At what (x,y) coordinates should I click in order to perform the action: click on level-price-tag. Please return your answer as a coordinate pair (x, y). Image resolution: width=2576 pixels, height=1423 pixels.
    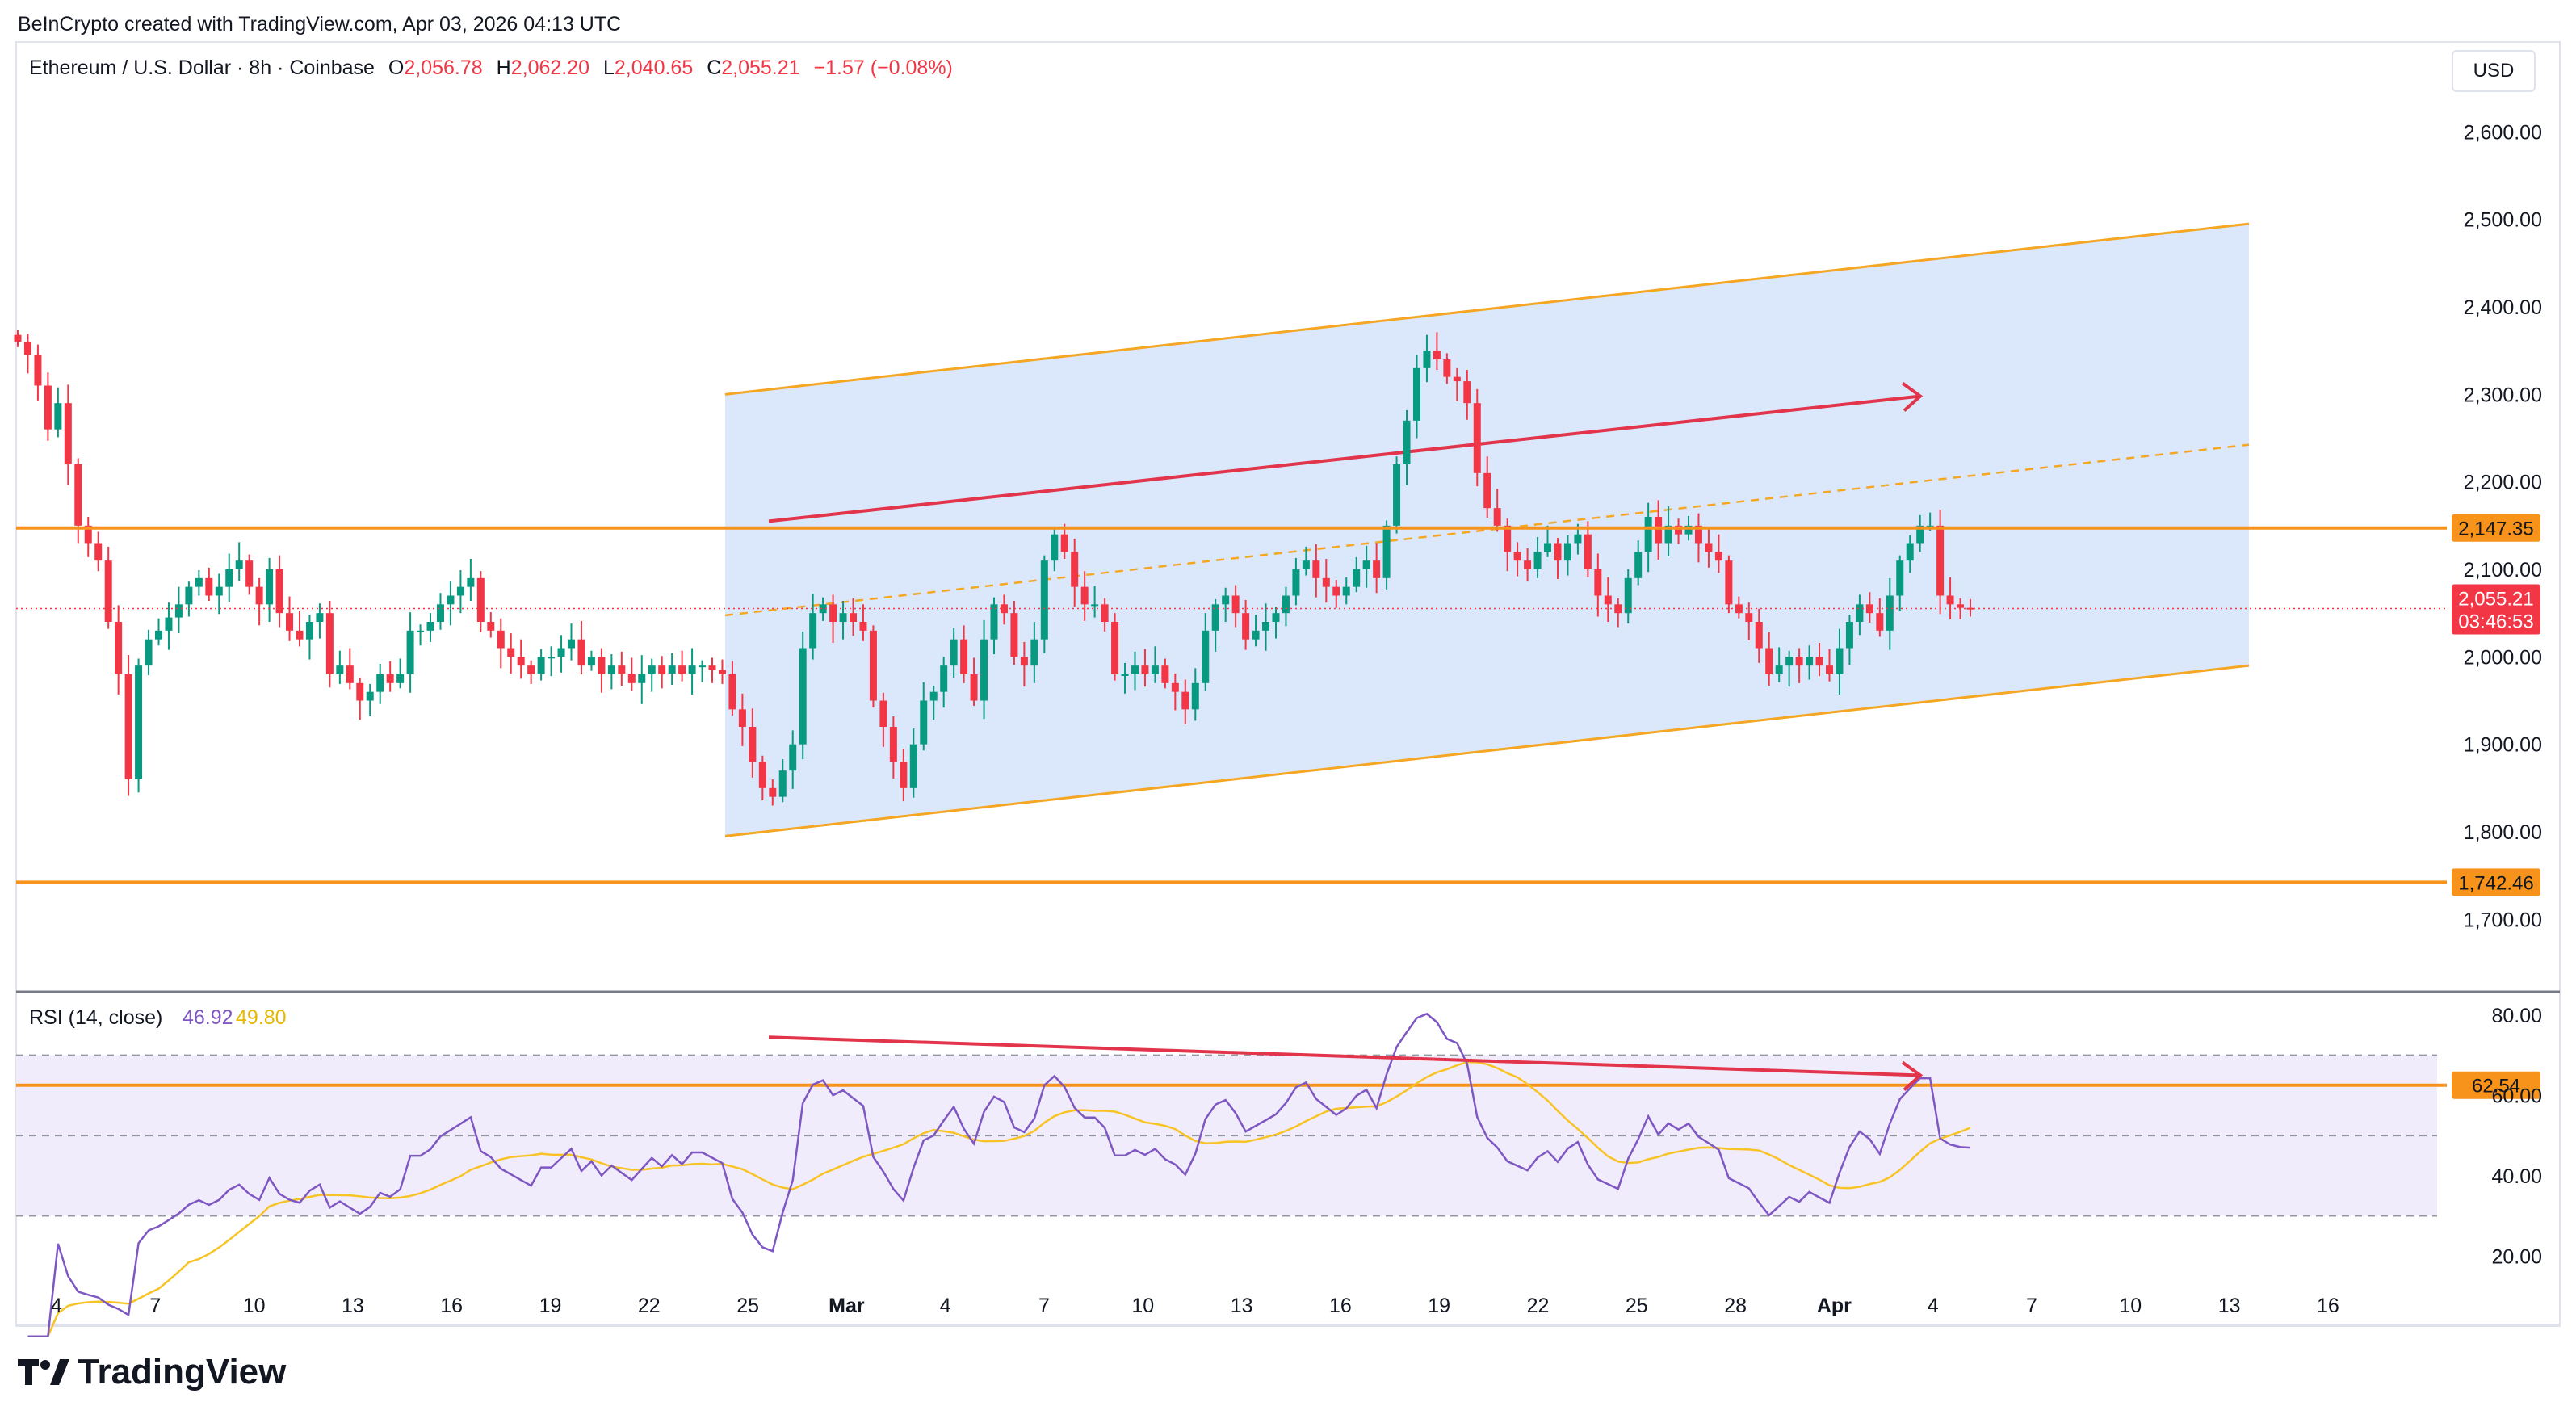
    Looking at the image, I should click on (2496, 528).